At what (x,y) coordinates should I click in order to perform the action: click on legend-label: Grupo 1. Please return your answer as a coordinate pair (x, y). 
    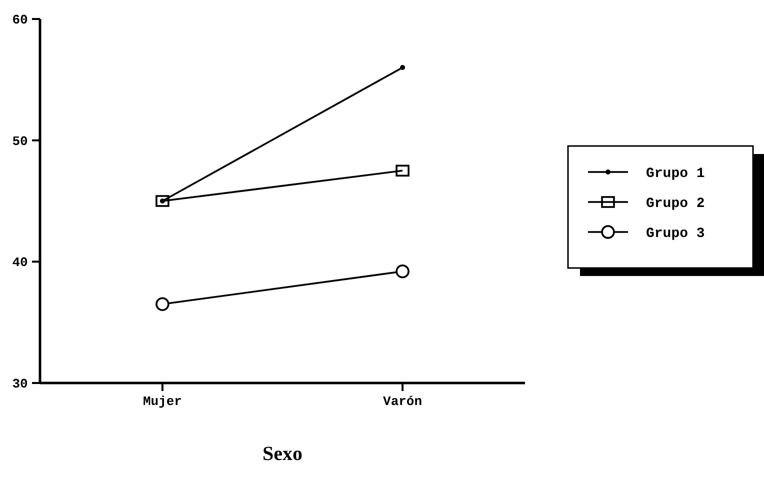
    Looking at the image, I should click on (675, 174).